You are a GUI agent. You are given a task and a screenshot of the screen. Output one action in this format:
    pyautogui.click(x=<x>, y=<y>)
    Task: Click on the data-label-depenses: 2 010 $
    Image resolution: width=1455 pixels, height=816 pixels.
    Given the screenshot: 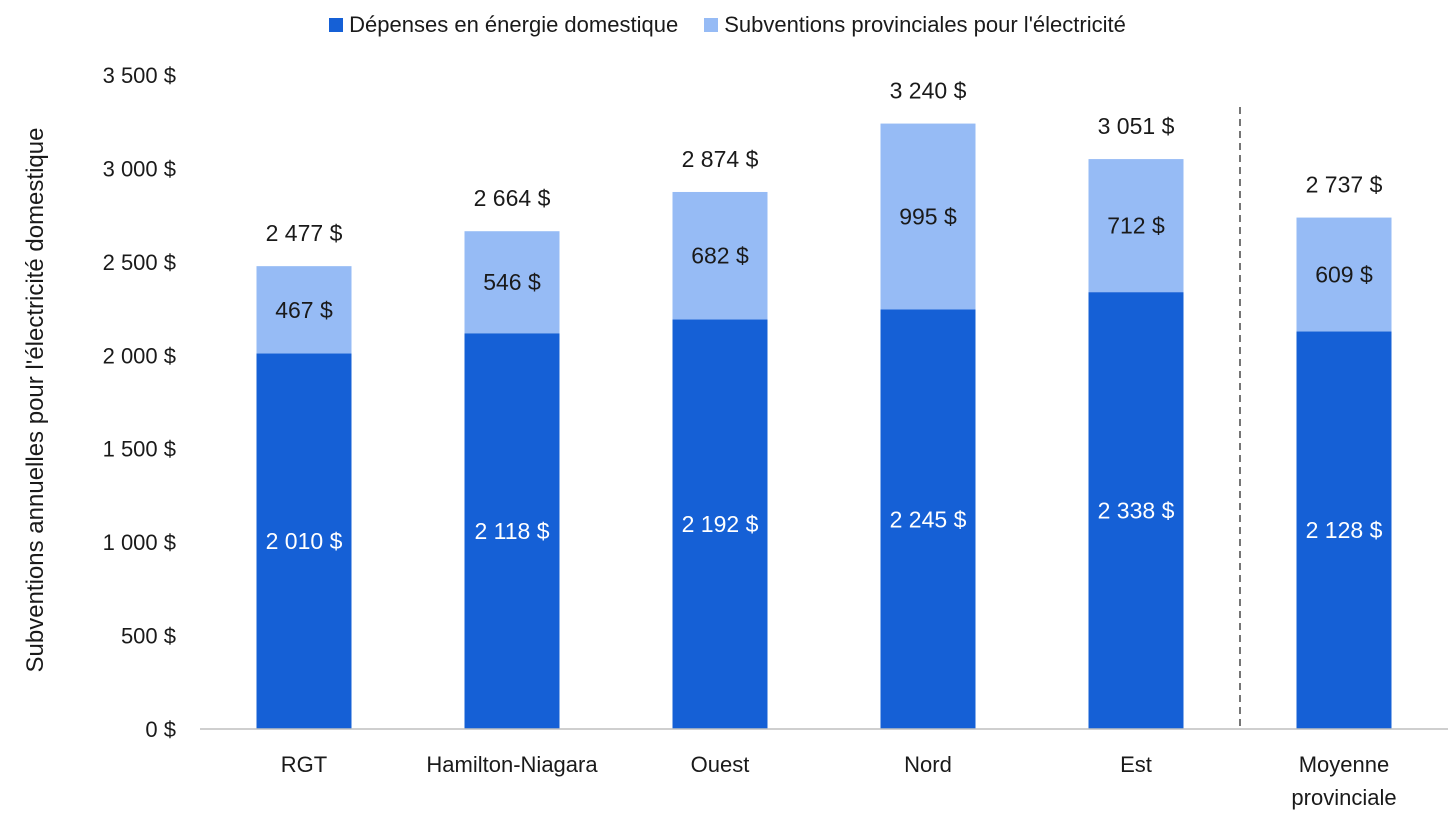 What is the action you would take?
    pyautogui.click(x=304, y=541)
    